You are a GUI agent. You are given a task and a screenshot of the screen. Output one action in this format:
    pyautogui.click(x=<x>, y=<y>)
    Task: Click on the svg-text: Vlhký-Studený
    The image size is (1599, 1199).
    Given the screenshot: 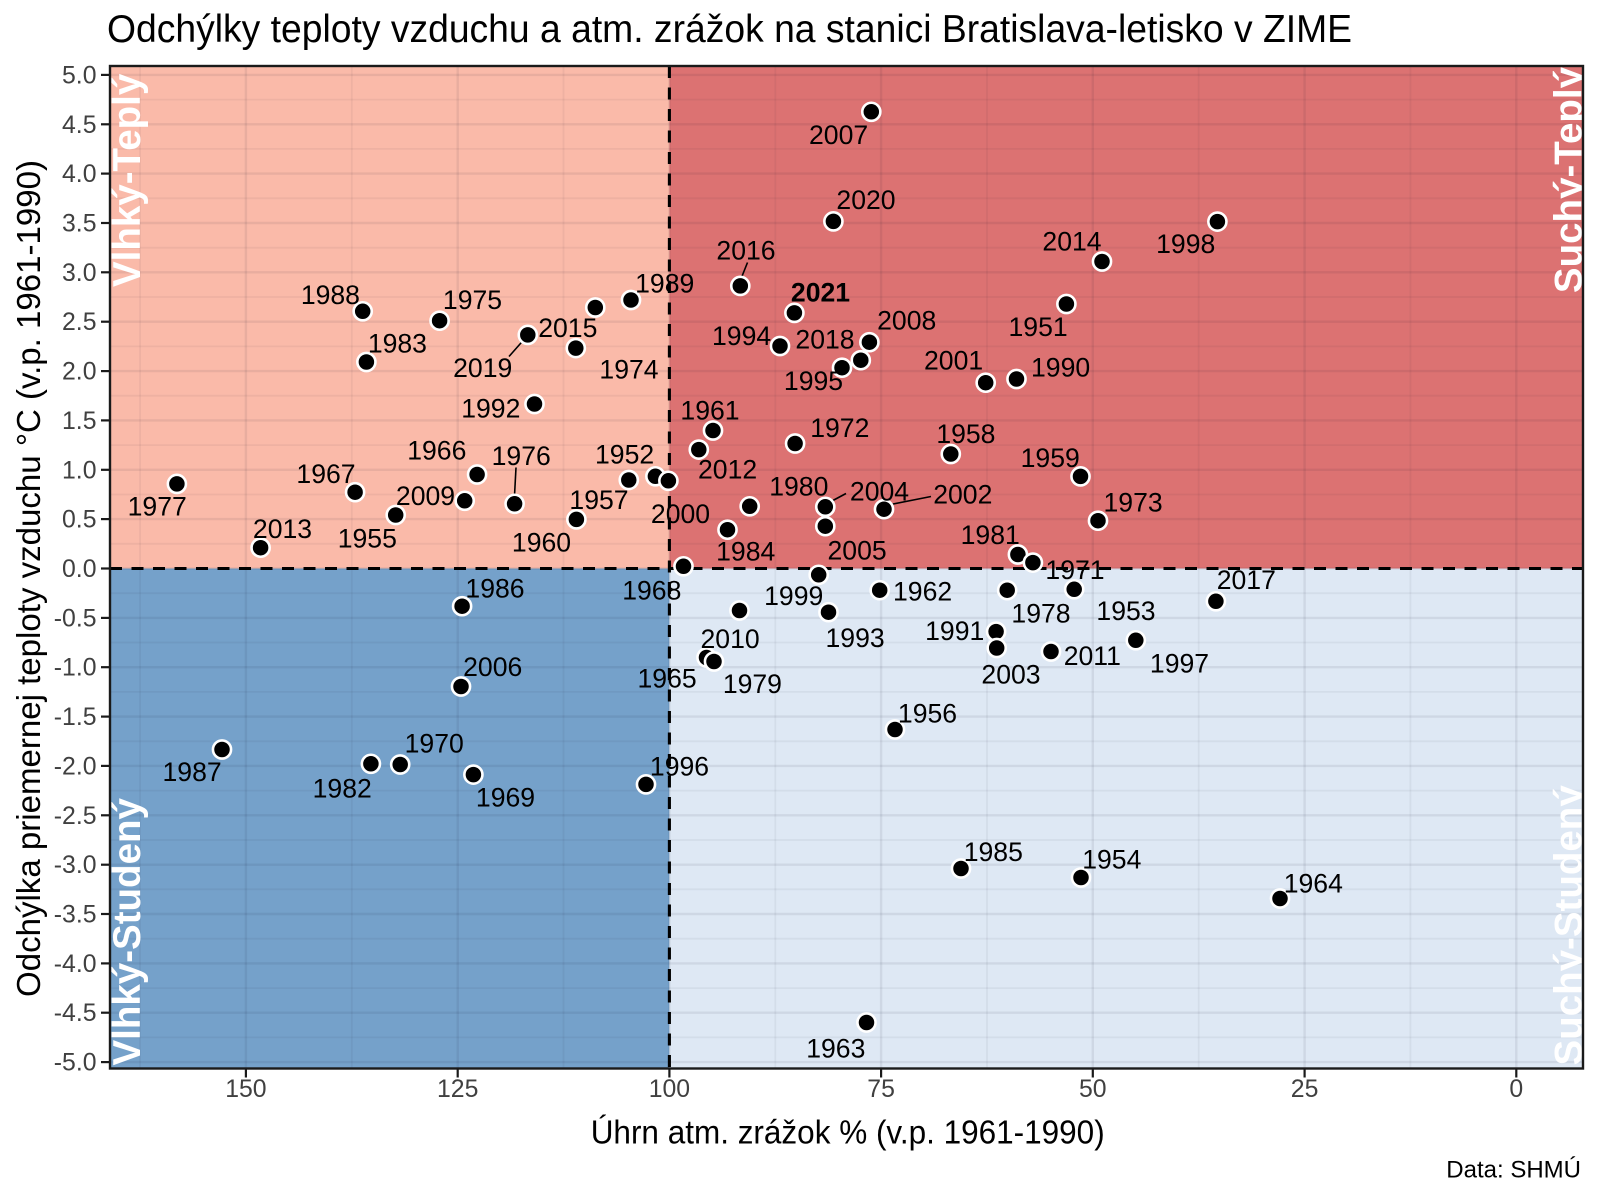 What is the action you would take?
    pyautogui.click(x=127, y=931)
    